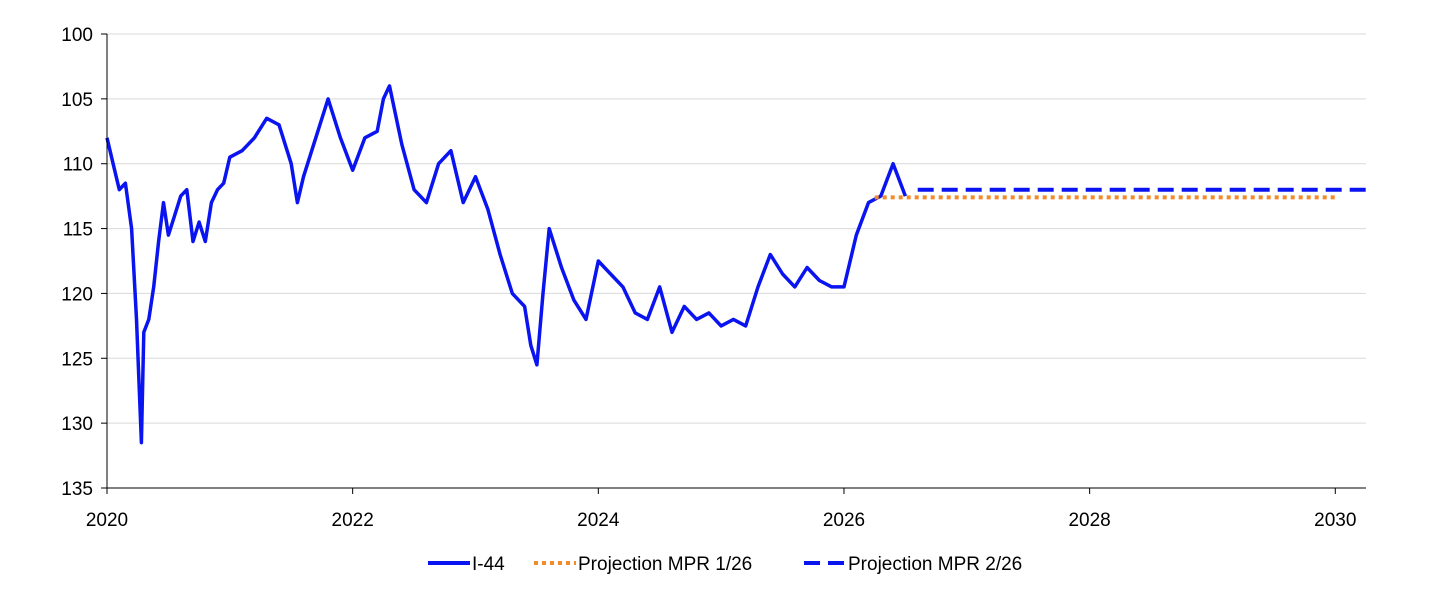 The height and width of the screenshot is (591, 1445). What do you see at coordinates (77, 359) in the screenshot?
I see `y-tick-label: 125` at bounding box center [77, 359].